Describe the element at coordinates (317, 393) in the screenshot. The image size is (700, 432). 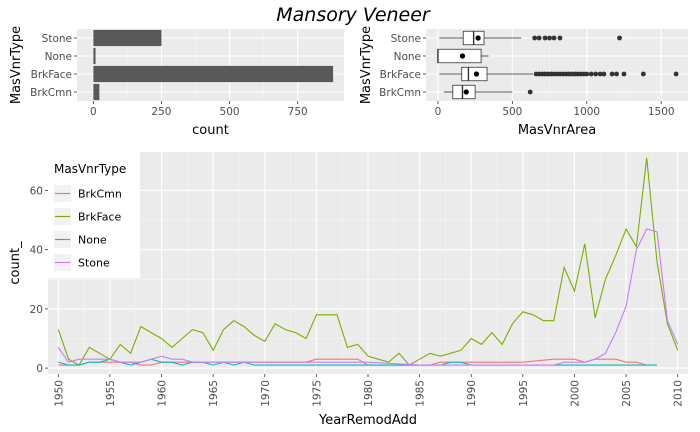
I see `line-x-tick-label: 1975` at that location.